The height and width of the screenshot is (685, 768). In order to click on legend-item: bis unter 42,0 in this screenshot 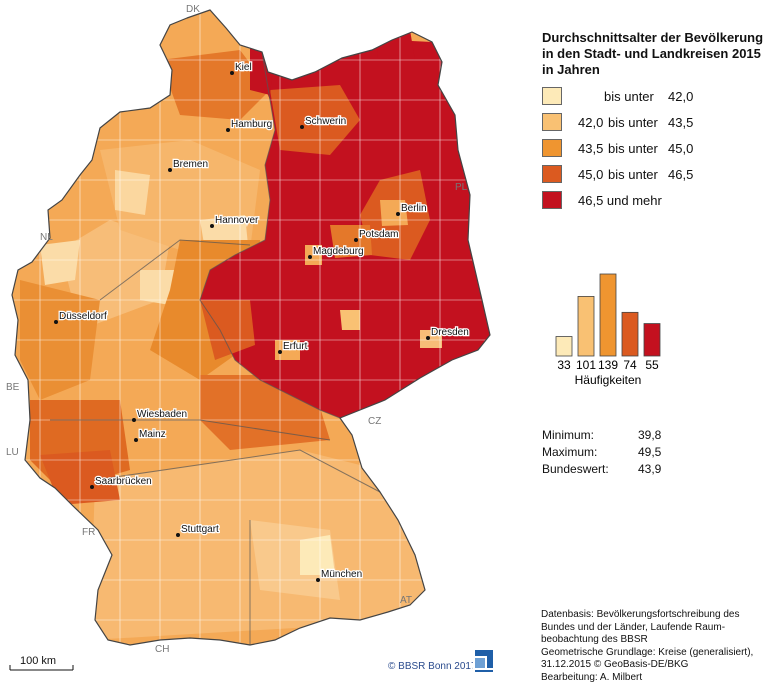, I will do `click(652, 99)`.